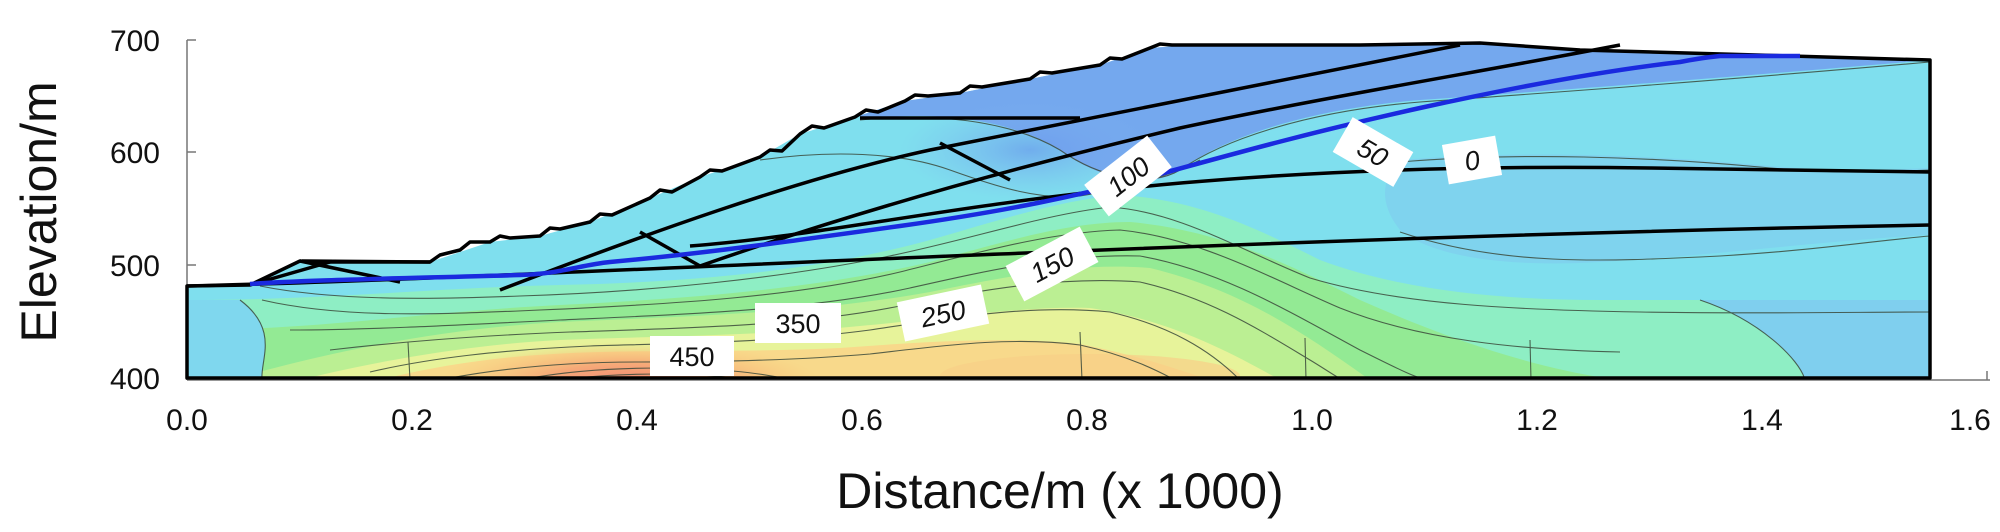 The height and width of the screenshot is (532, 2000). I want to click on x-tick-labels: 0.0 0.2 0.4 0.6 0.8 1.0 1.2 1.4 1.6, so click(1078, 420).